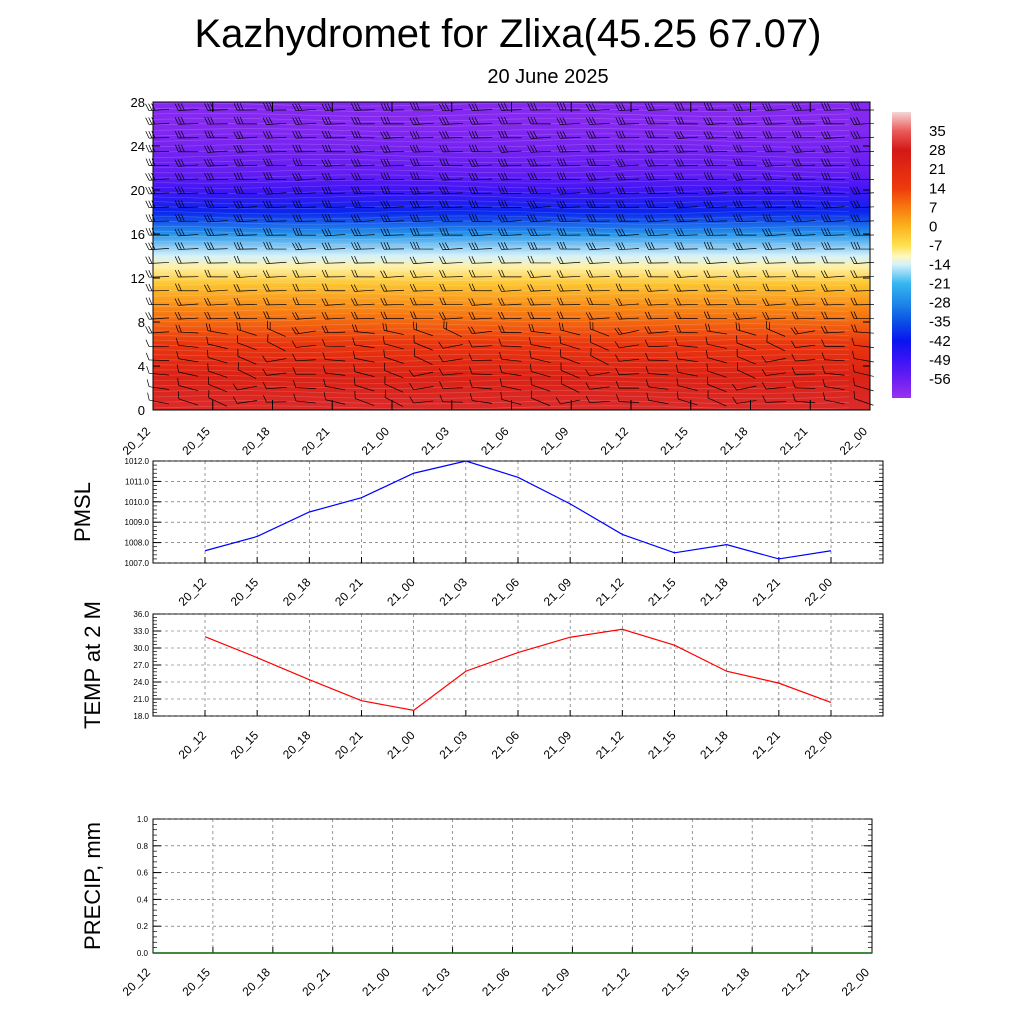 The height and width of the screenshot is (1024, 1024). What do you see at coordinates (137, 522) in the screenshot?
I see `y-tick-label: 1009.0` at bounding box center [137, 522].